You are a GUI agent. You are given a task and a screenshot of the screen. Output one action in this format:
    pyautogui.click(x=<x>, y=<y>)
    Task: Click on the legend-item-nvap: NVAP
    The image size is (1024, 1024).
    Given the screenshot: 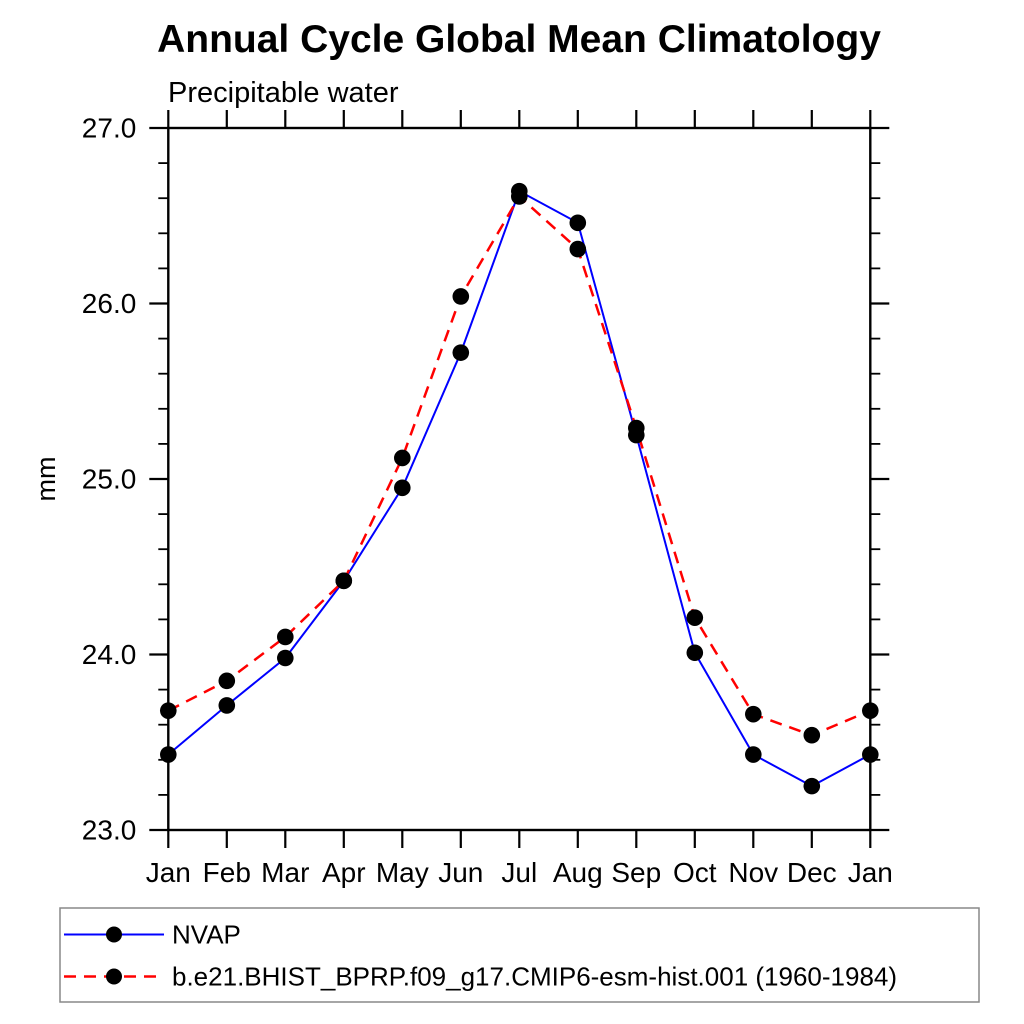 What is the action you would take?
    pyautogui.click(x=152, y=935)
    